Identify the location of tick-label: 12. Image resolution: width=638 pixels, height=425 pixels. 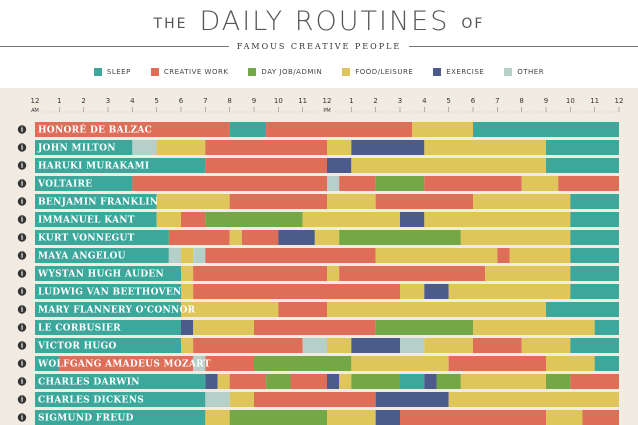
(619, 101).